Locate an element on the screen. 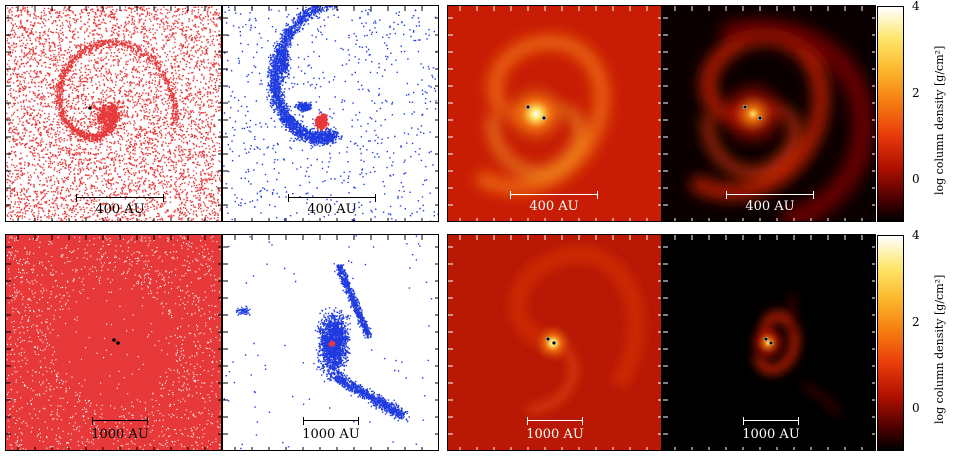 The height and width of the screenshot is (460, 954). colorbar-r1 is located at coordinates (890, 114).